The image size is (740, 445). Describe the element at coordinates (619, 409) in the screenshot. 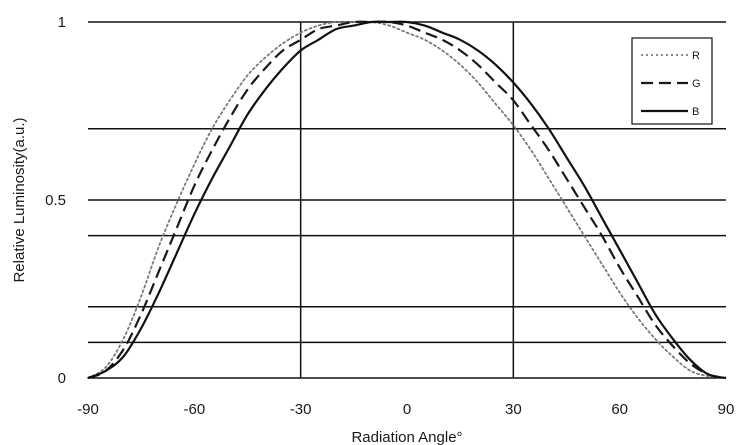

I see `x-tick-label: 60` at that location.